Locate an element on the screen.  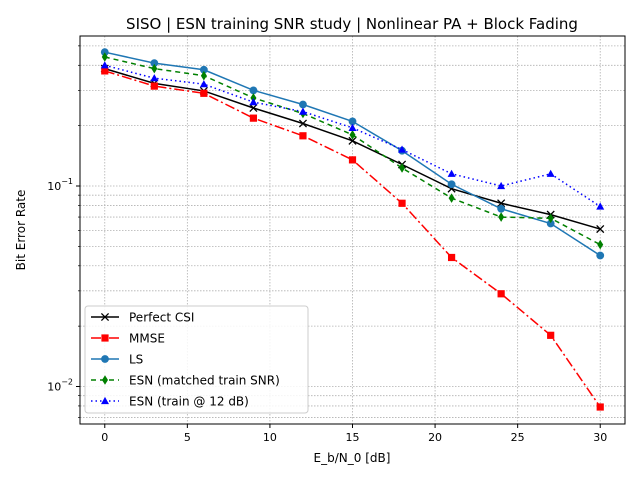
x-axis: 0 5 10 15 20 25 30 is located at coordinates (354, 434).